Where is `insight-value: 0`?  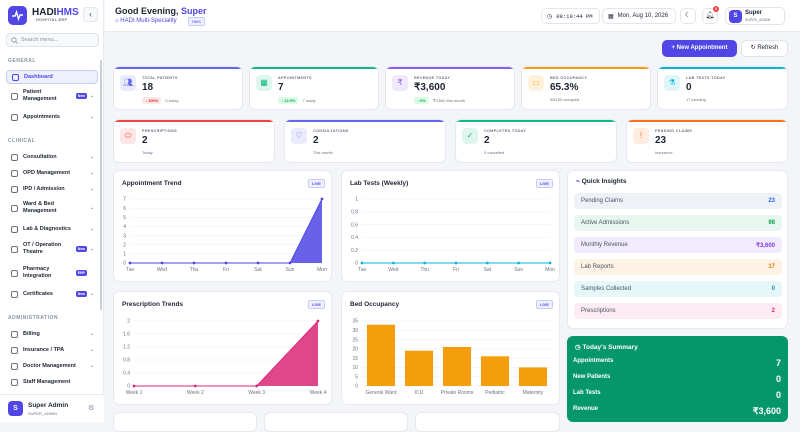
insight-value: 0 is located at coordinates (773, 289).